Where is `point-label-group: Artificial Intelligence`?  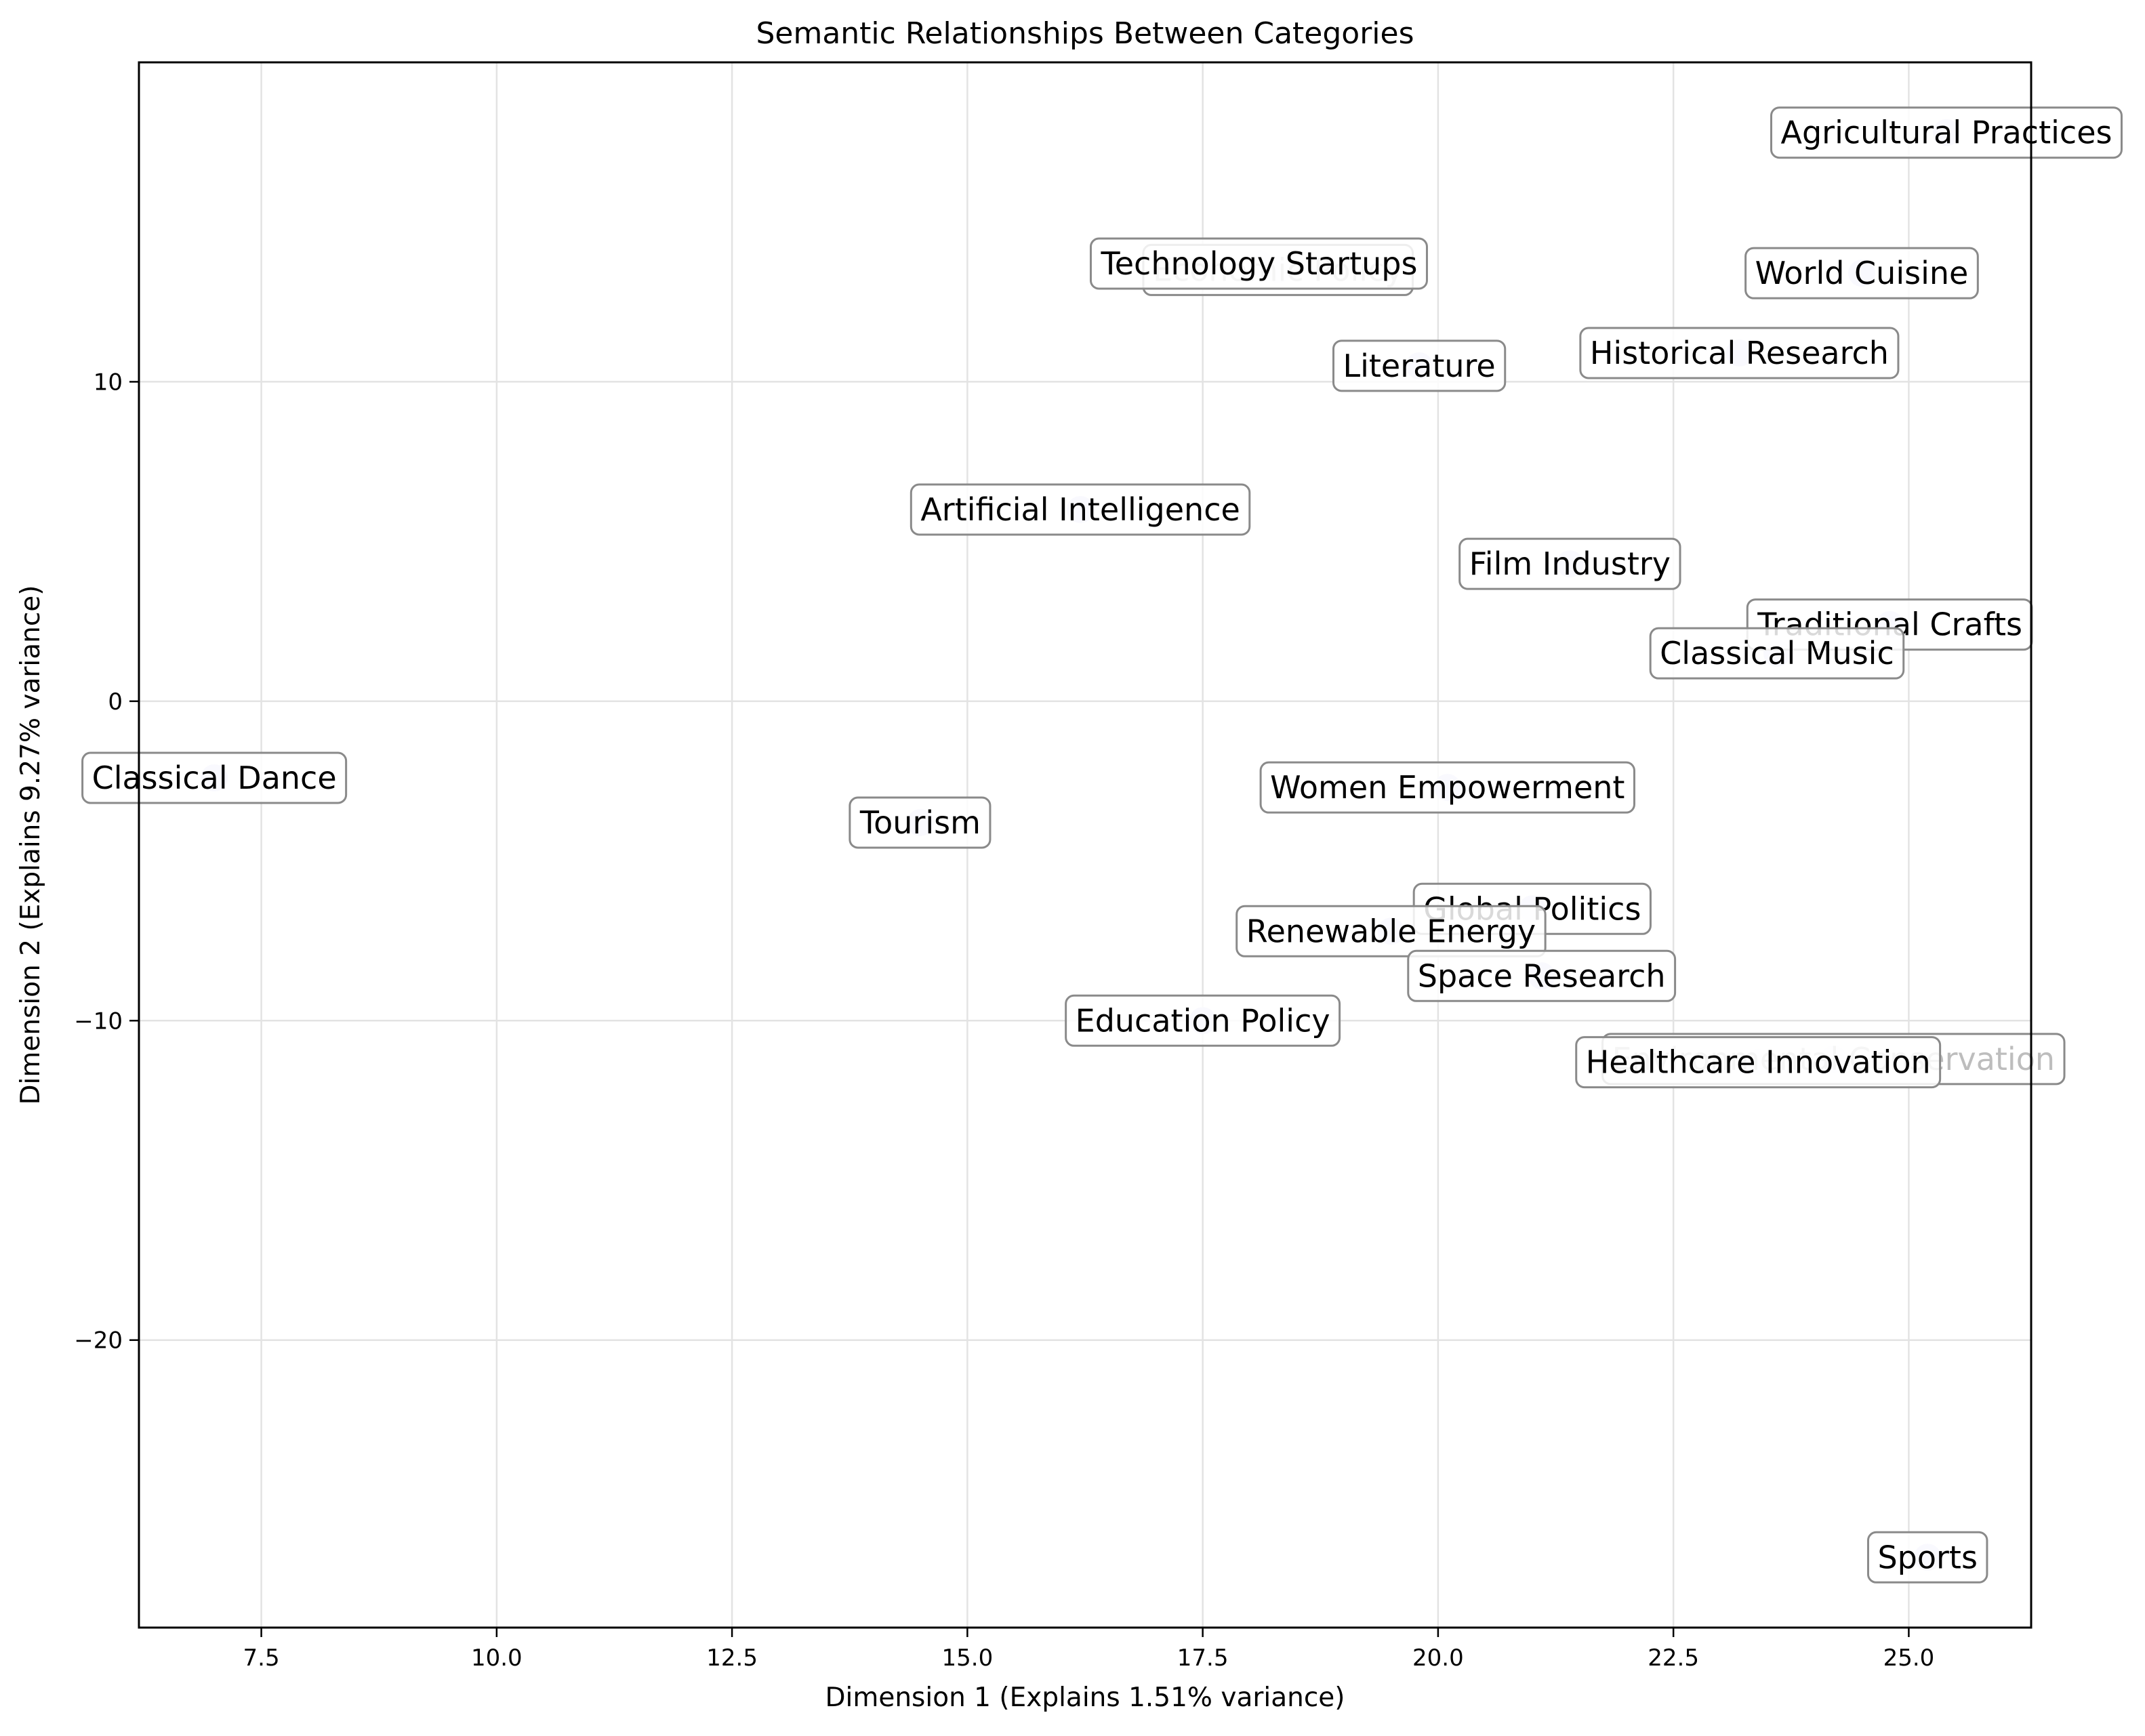
point-label-group: Artificial Intelligence is located at coordinates (1080, 509).